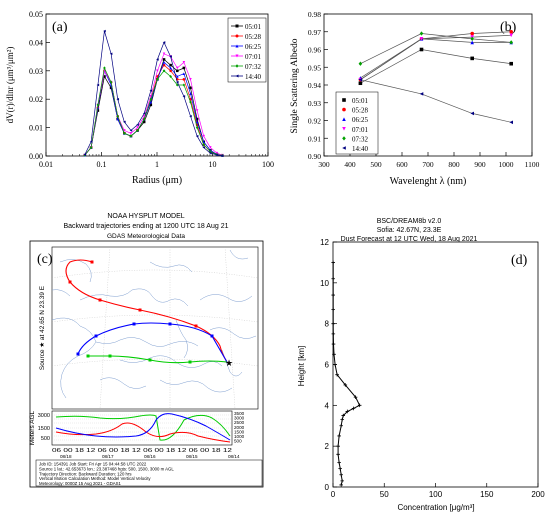  What do you see at coordinates (157, 180) in the screenshot?
I see `panel-a-xlabel: Radius (μm)` at bounding box center [157, 180].